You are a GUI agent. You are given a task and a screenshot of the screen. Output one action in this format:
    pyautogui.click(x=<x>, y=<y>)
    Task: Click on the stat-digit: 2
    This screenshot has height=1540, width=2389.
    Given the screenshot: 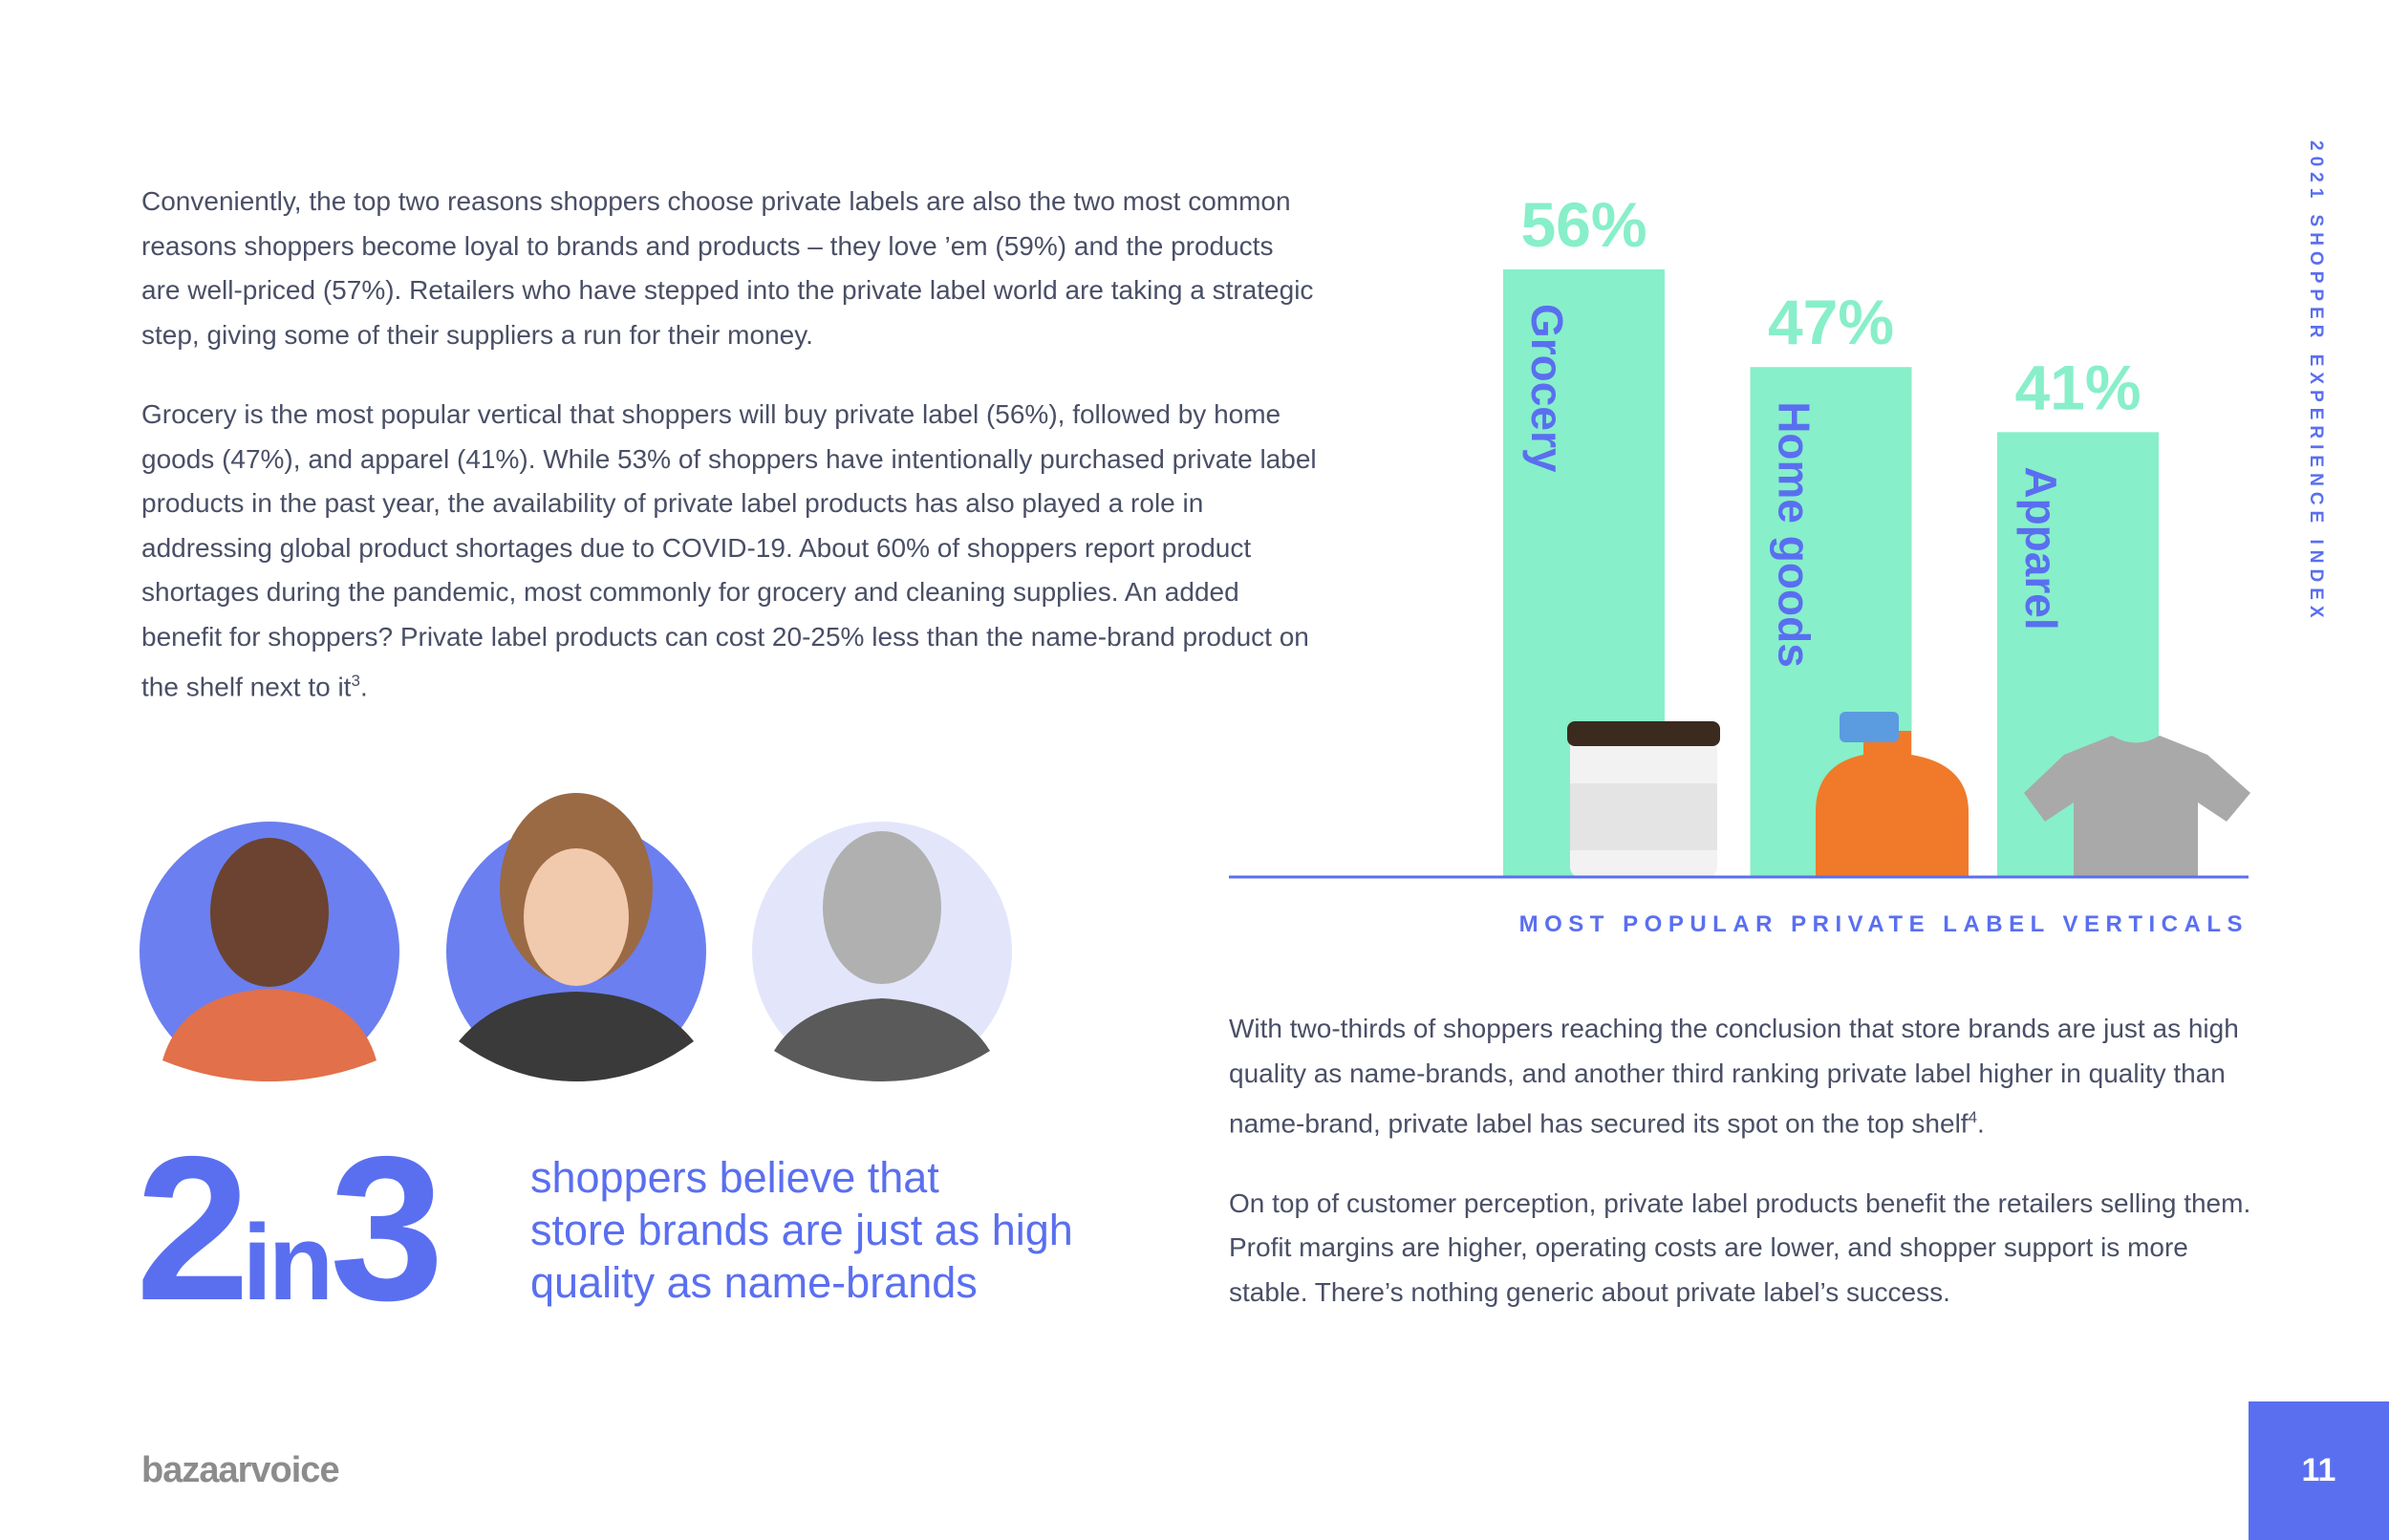 What is the action you would take?
    pyautogui.click(x=193, y=1228)
    